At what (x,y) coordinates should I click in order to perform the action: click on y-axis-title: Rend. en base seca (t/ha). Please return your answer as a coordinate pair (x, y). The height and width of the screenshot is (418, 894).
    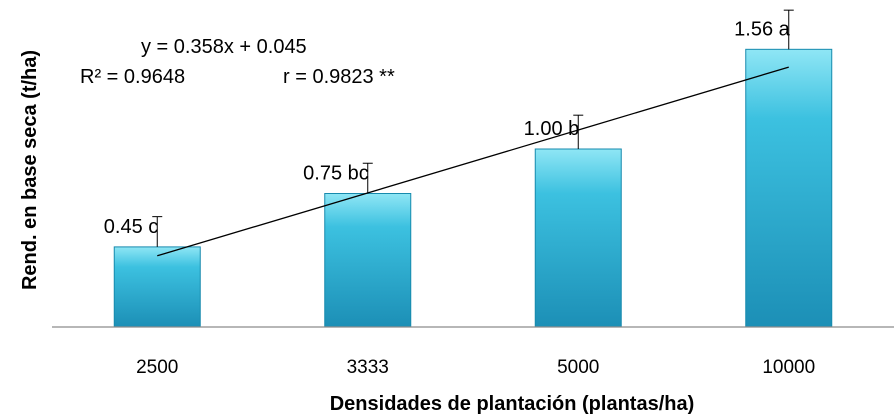
    Looking at the image, I should click on (30, 170).